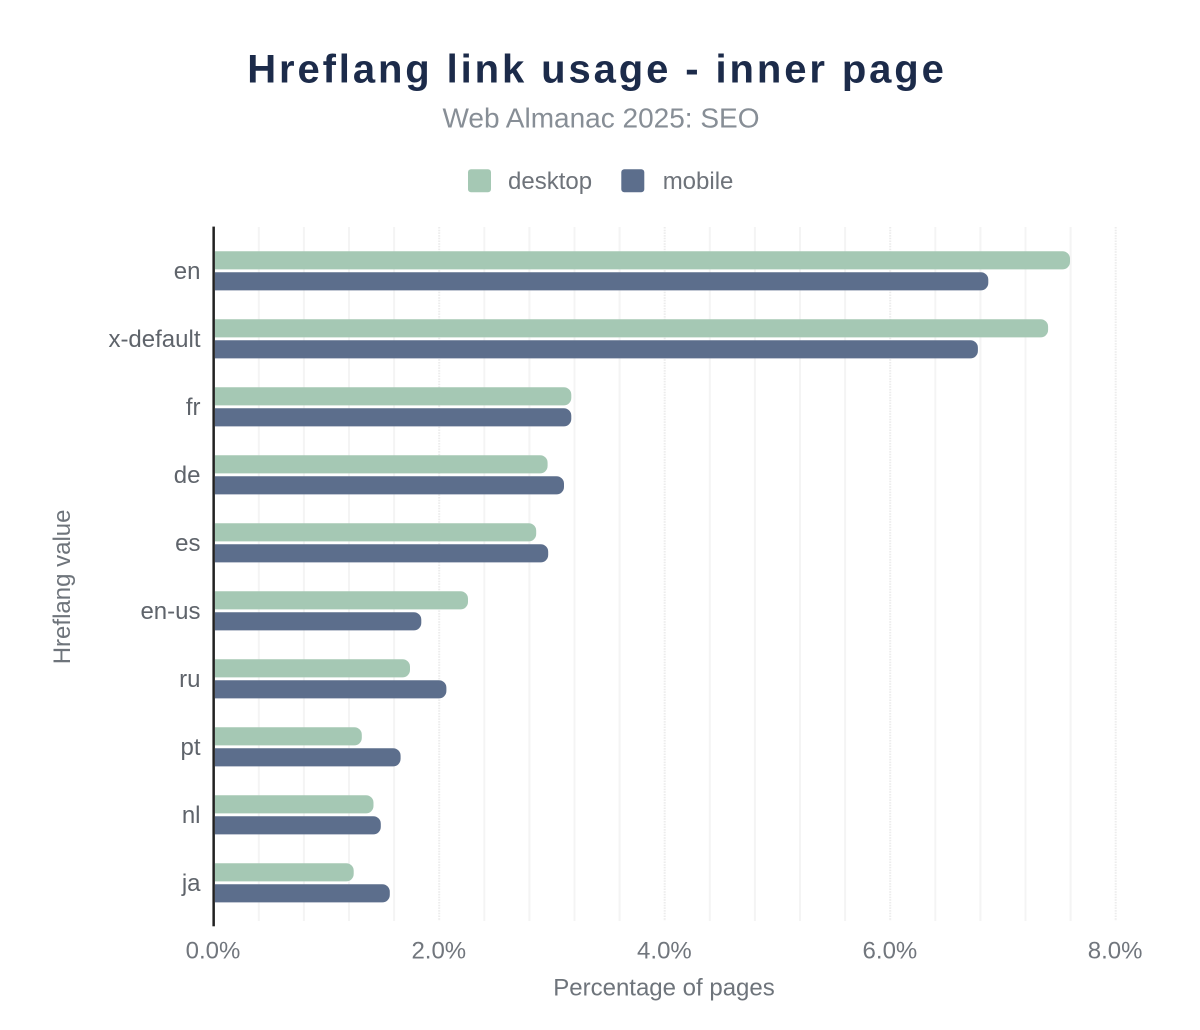 The height and width of the screenshot is (1030, 1200). Describe the element at coordinates (154, 339) in the screenshot. I see `svg-text: x-default` at that location.